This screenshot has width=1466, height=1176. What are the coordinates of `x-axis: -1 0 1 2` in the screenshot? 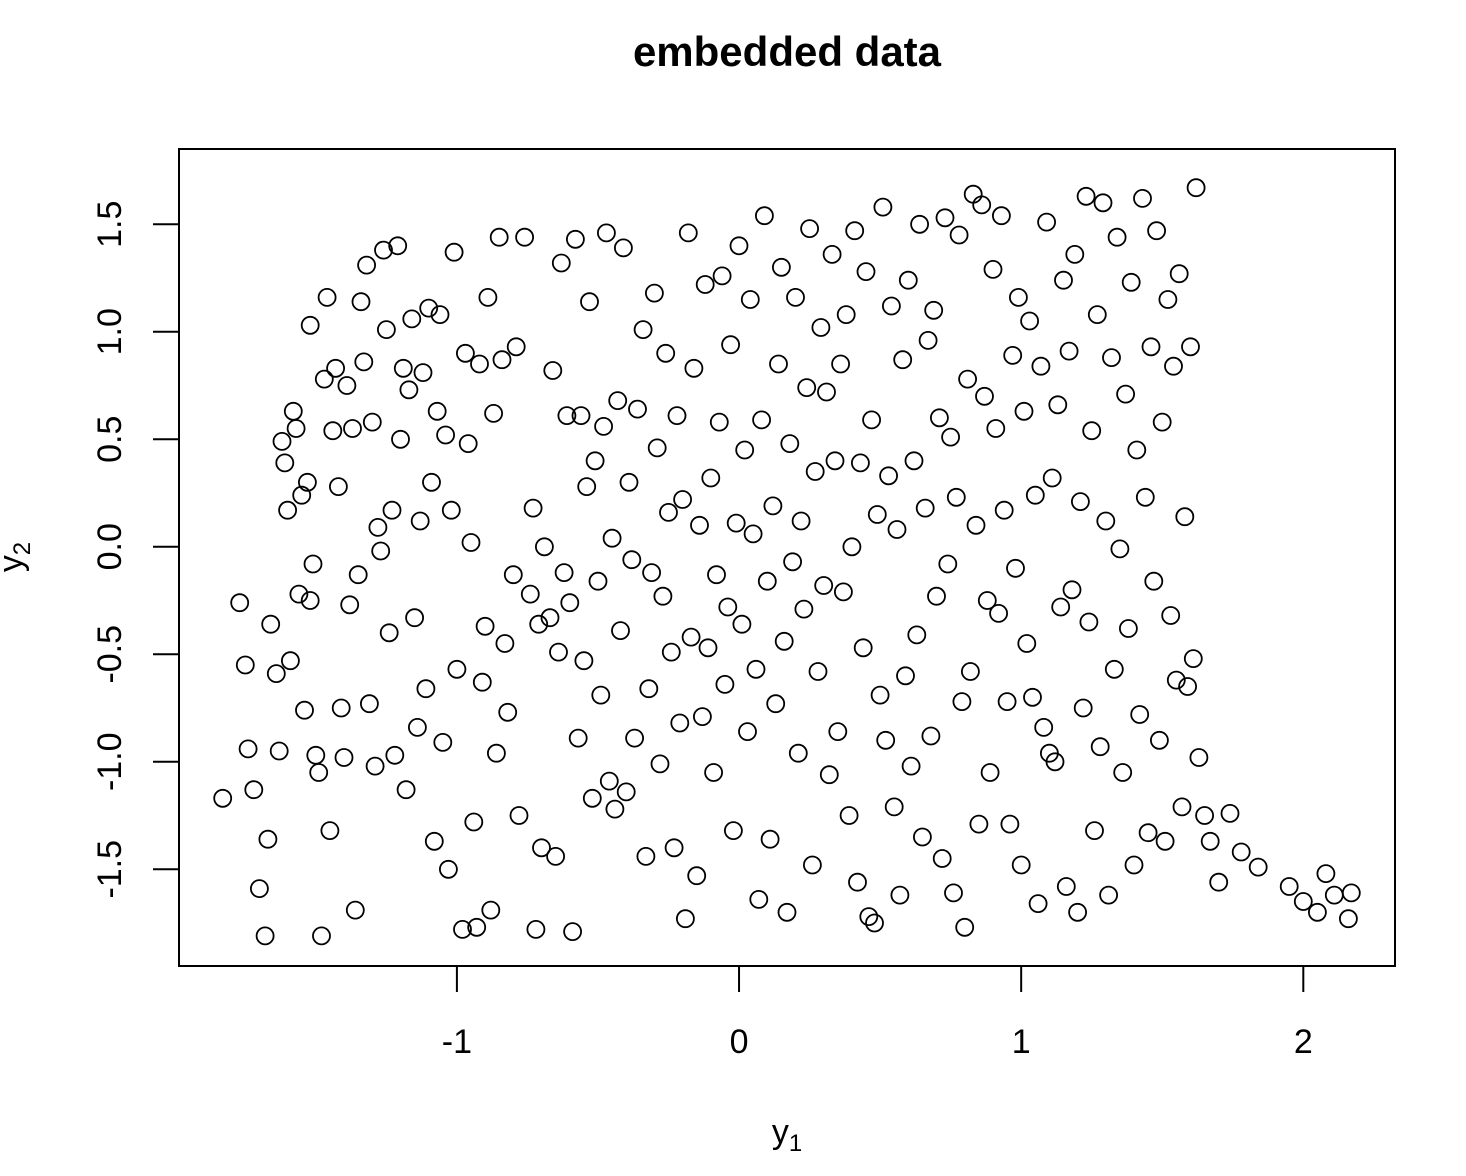 It's located at (877, 1013).